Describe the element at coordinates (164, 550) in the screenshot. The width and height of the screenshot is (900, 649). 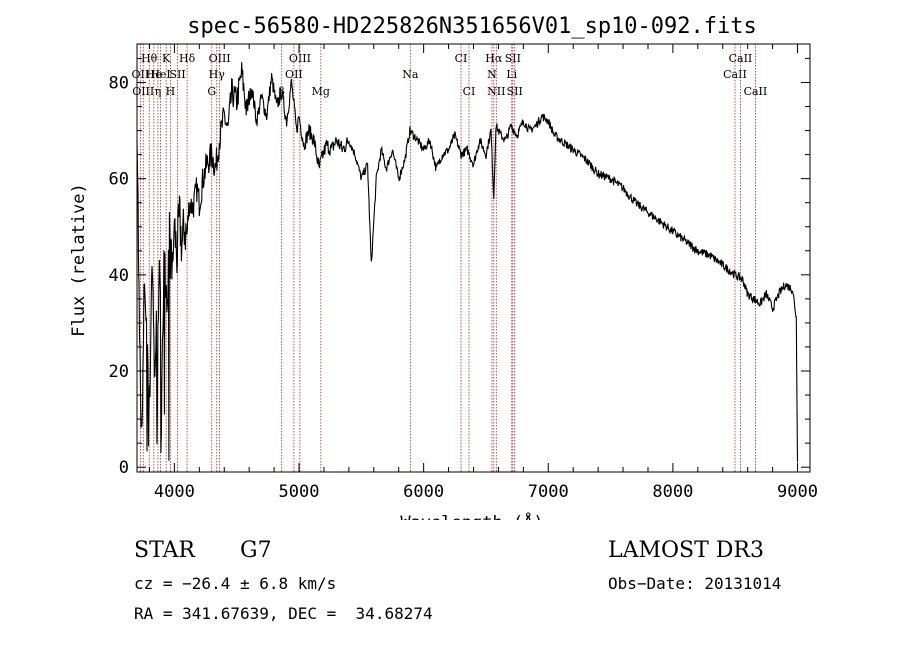
I see `object-class: STAR` at that location.